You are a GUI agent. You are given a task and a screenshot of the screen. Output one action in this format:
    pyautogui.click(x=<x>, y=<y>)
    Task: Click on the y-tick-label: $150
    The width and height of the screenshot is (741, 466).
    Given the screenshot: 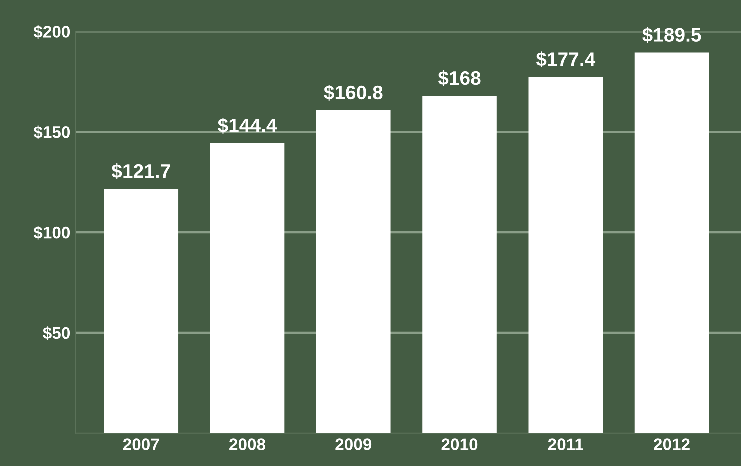 What is the action you would take?
    pyautogui.click(x=52, y=133)
    